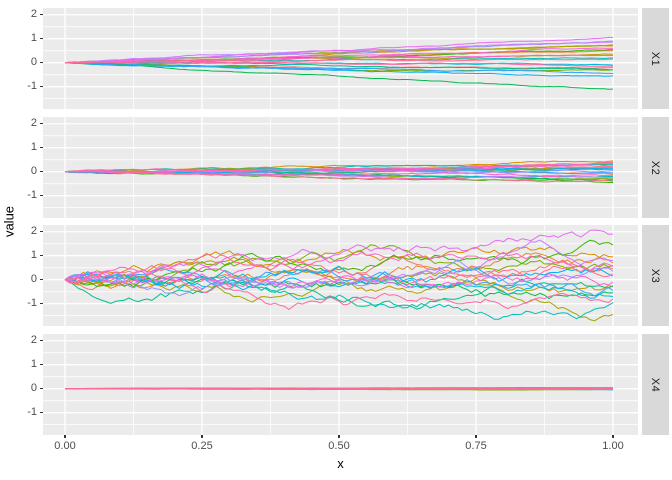 The image size is (672, 480). Describe the element at coordinates (339, 446) in the screenshot. I see `x-tick-label: 0.50` at that location.